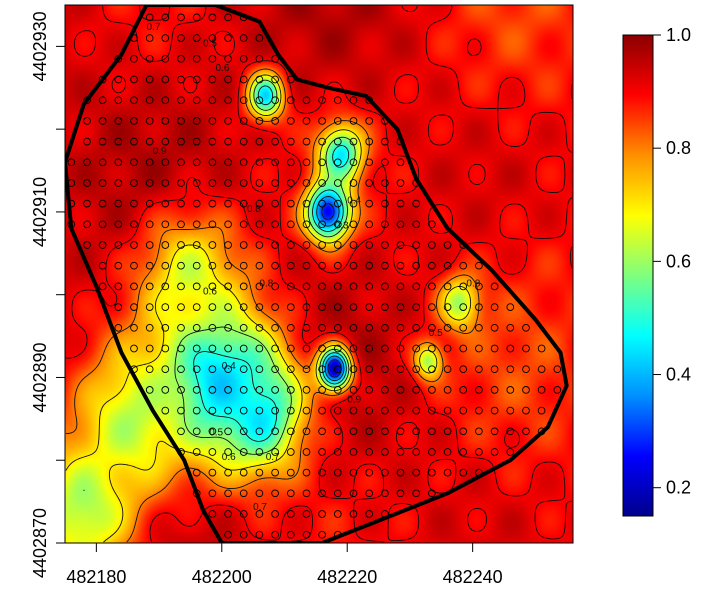 The height and width of the screenshot is (602, 723). Describe the element at coordinates (678, 35) in the screenshot. I see `colorbar-tick-label: 1.0` at that location.